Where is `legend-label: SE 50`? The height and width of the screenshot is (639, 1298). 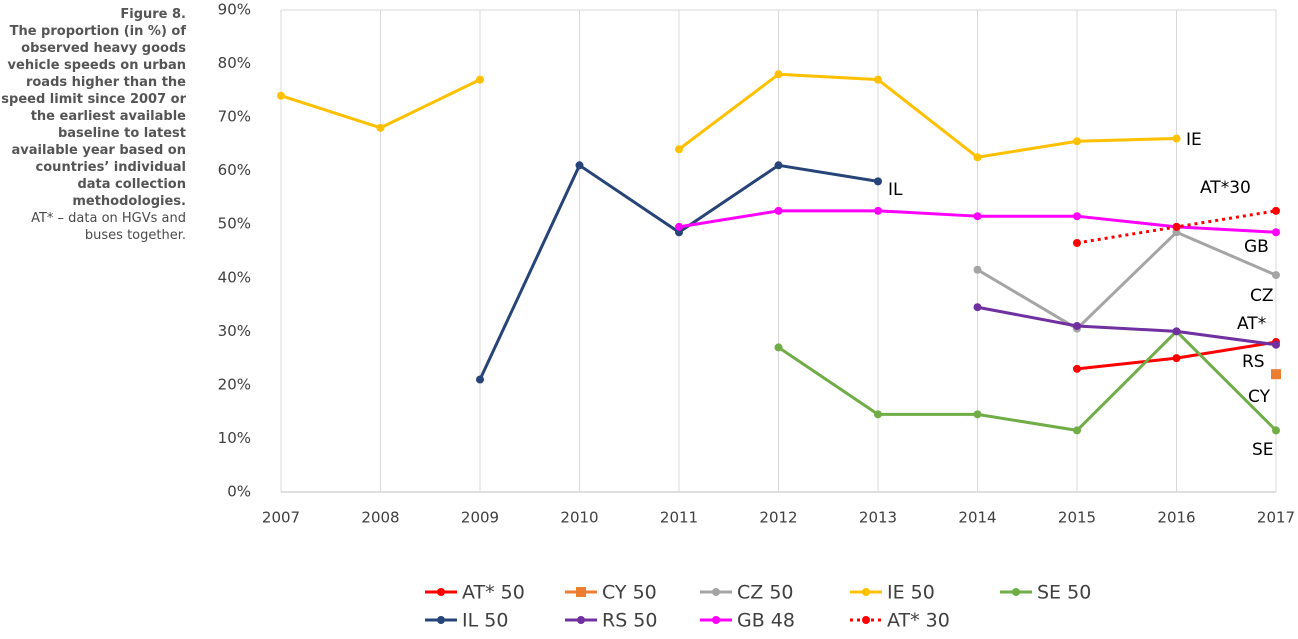
legend-label: SE 50 is located at coordinates (1064, 593).